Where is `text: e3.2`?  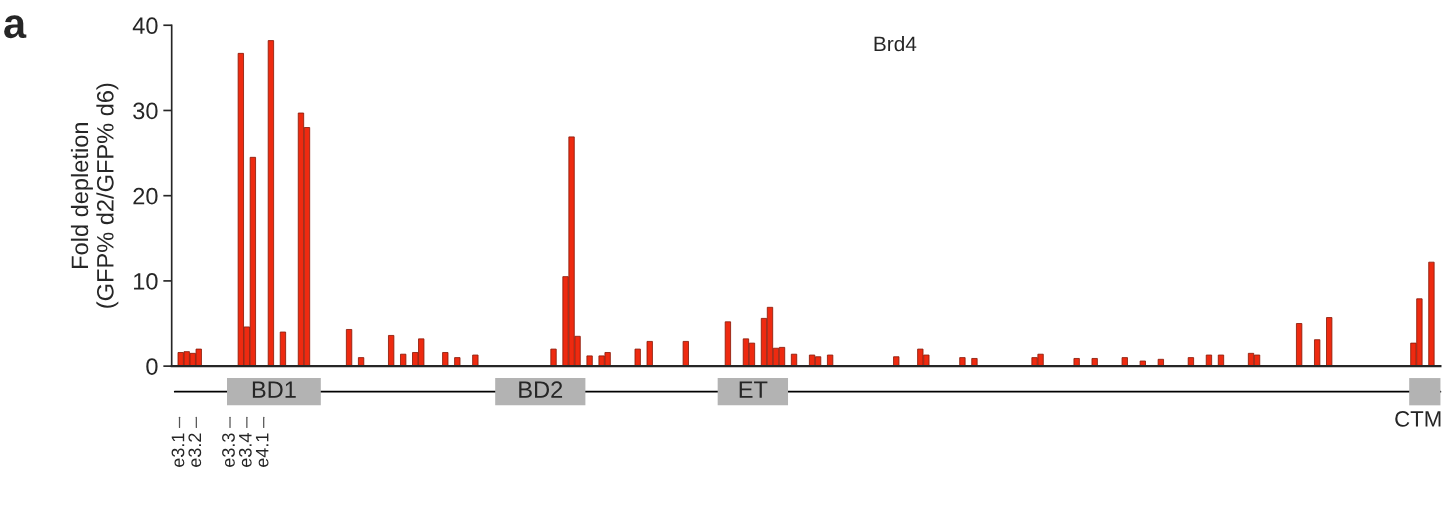
text: e3.2 is located at coordinates (195, 450).